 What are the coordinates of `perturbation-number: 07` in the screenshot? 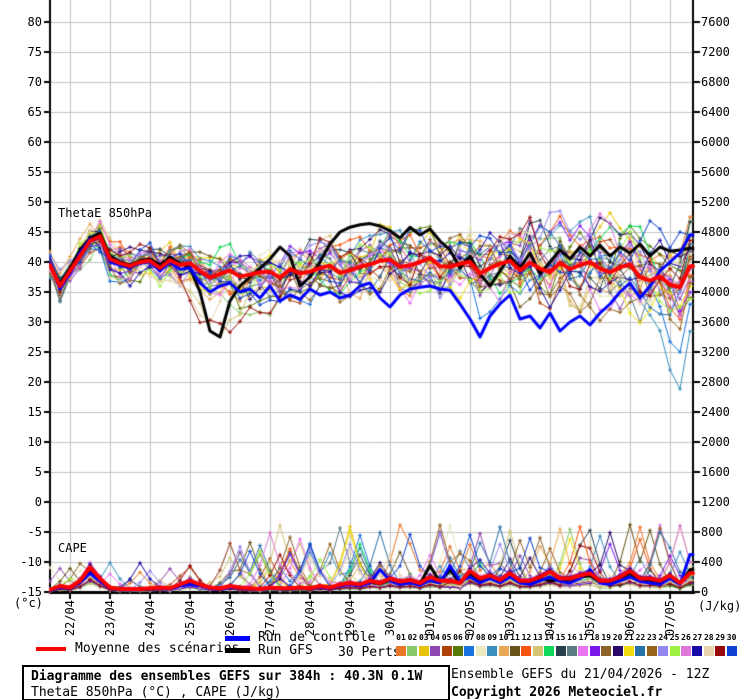 It's located at (469, 637).